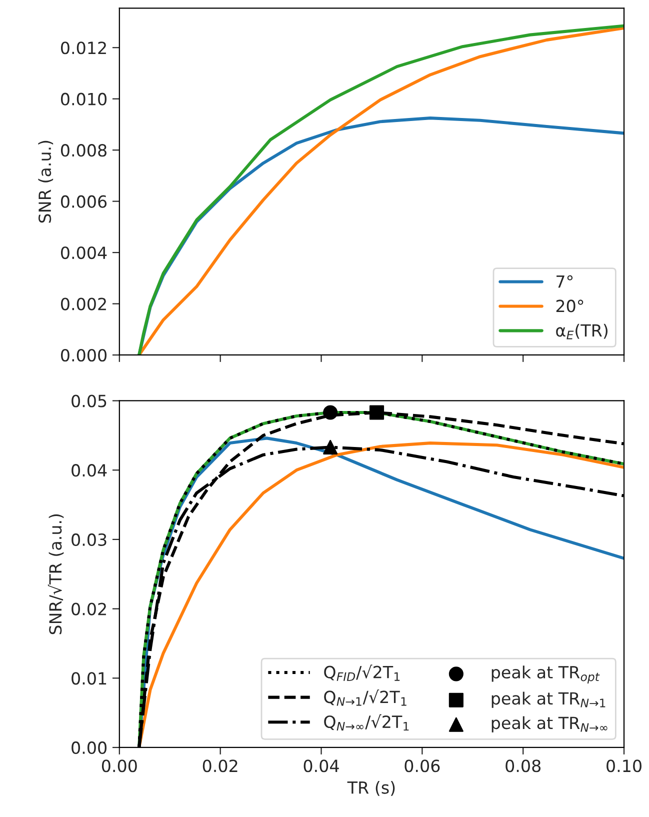 Image resolution: width=649 pixels, height=817 pixels. Describe the element at coordinates (83, 304) in the screenshot. I see `y-tick-label: 0.002` at that location.